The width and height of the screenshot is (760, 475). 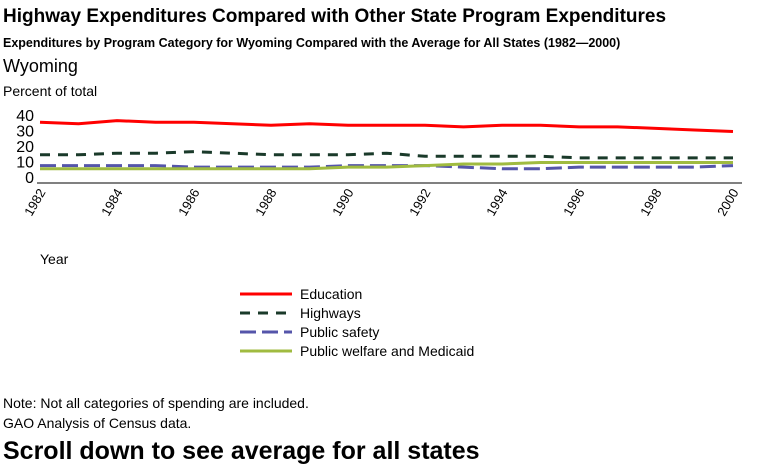 I want to click on legend-label: Highways, so click(x=330, y=312).